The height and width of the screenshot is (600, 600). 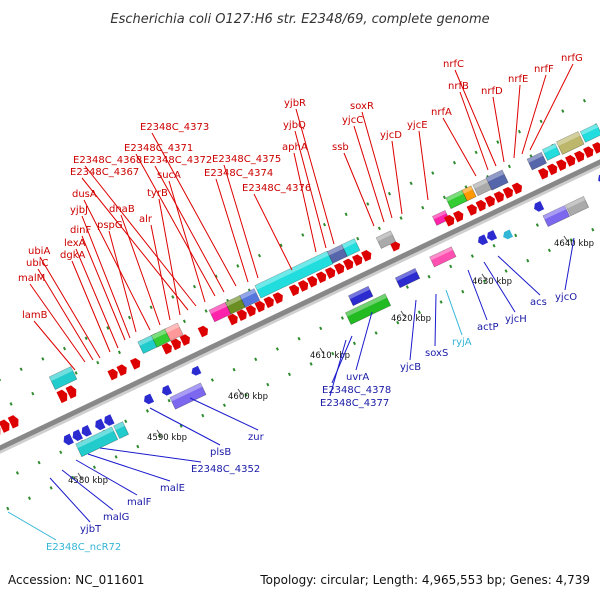 What do you see at coordinates (492, 91) in the screenshot?
I see `gene-label-nrfd: nrfD` at bounding box center [492, 91].